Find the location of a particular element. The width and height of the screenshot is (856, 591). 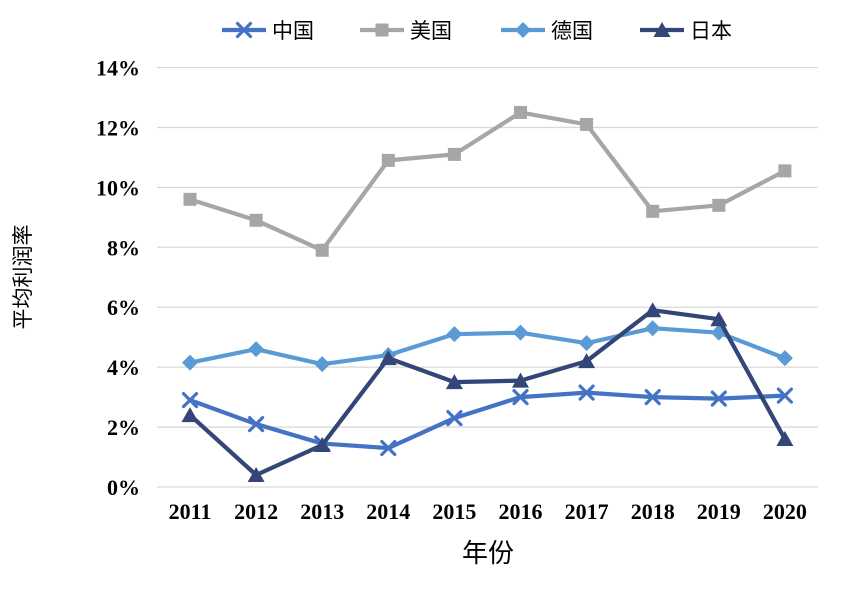

y-tick-label: 8% is located at coordinates (123, 247).